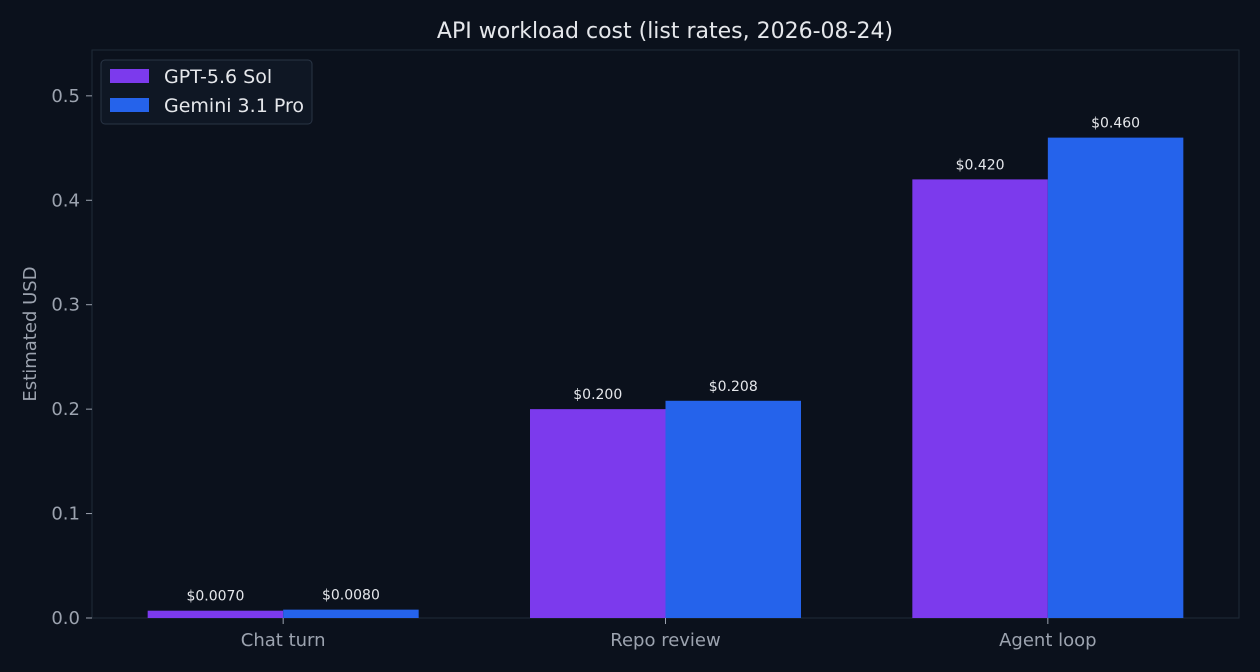 Image resolution: width=1260 pixels, height=672 pixels. I want to click on bar-data-label: $0.208, so click(733, 387).